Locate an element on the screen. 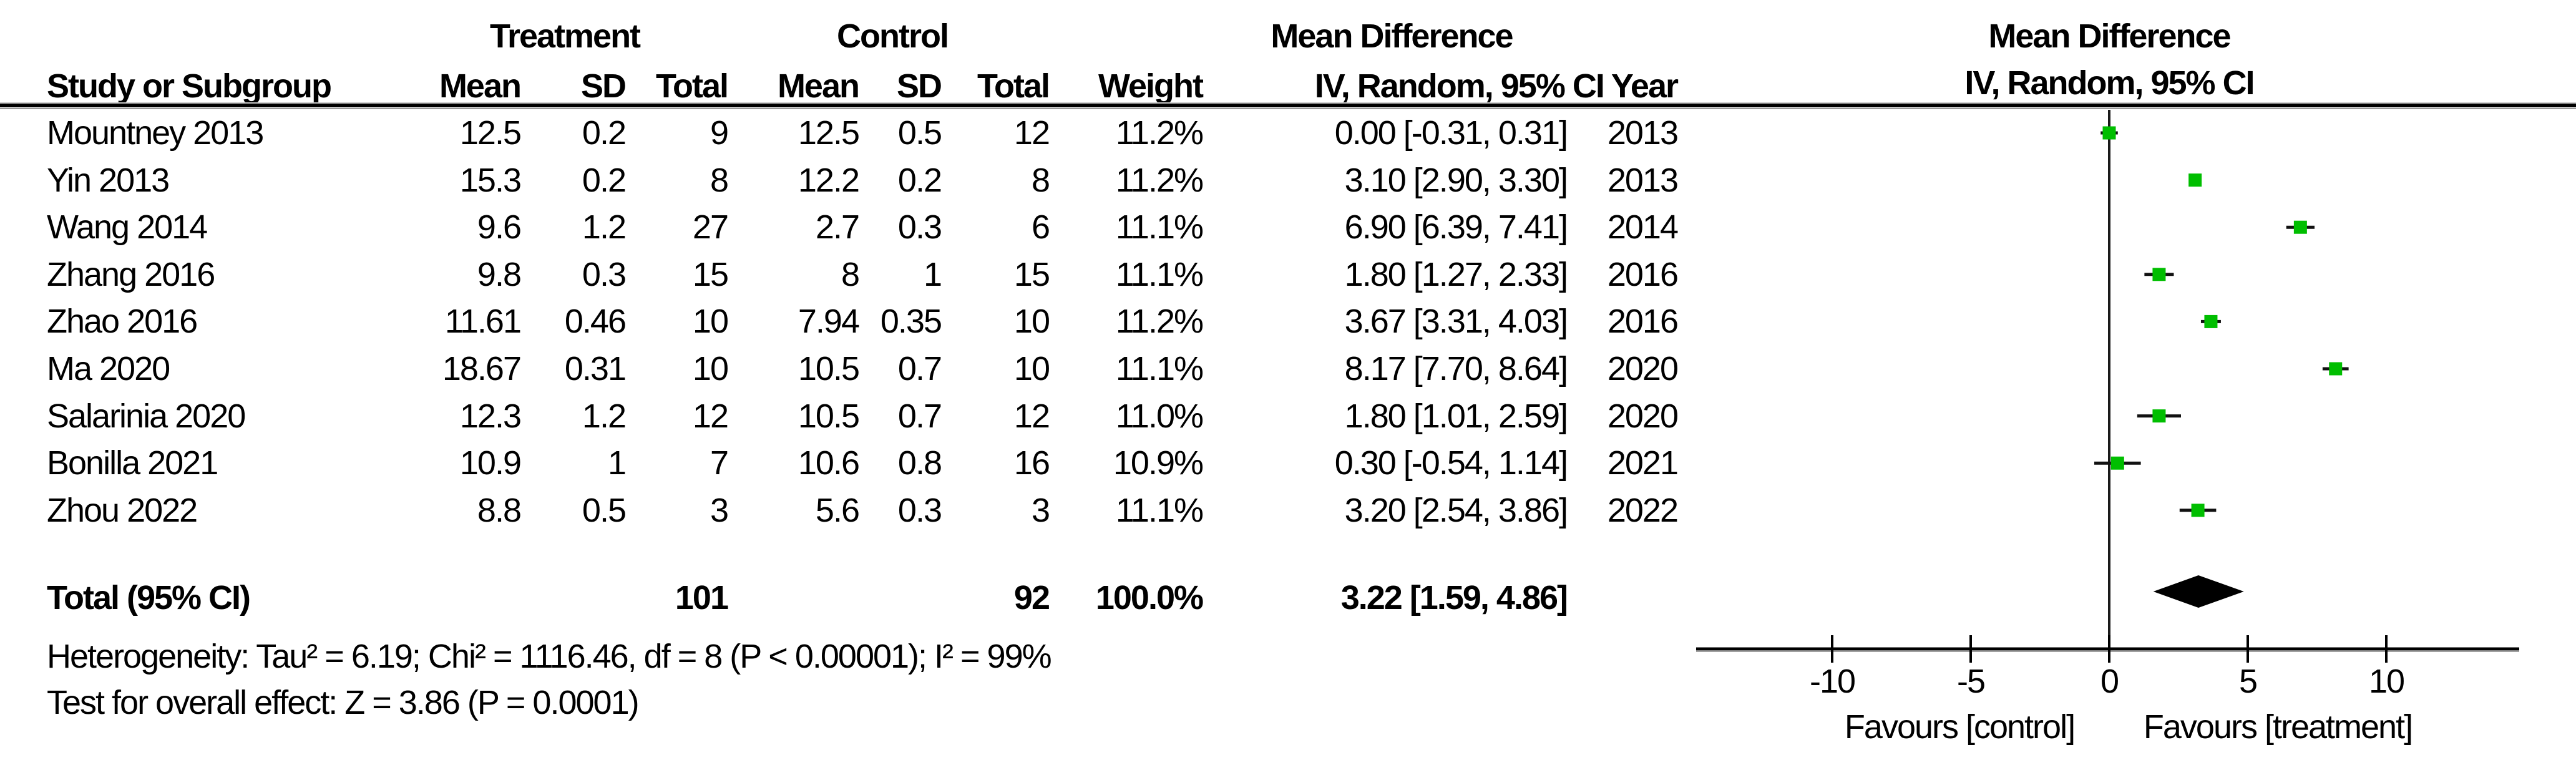  col-header-treatment-sd: SD is located at coordinates (603, 86).